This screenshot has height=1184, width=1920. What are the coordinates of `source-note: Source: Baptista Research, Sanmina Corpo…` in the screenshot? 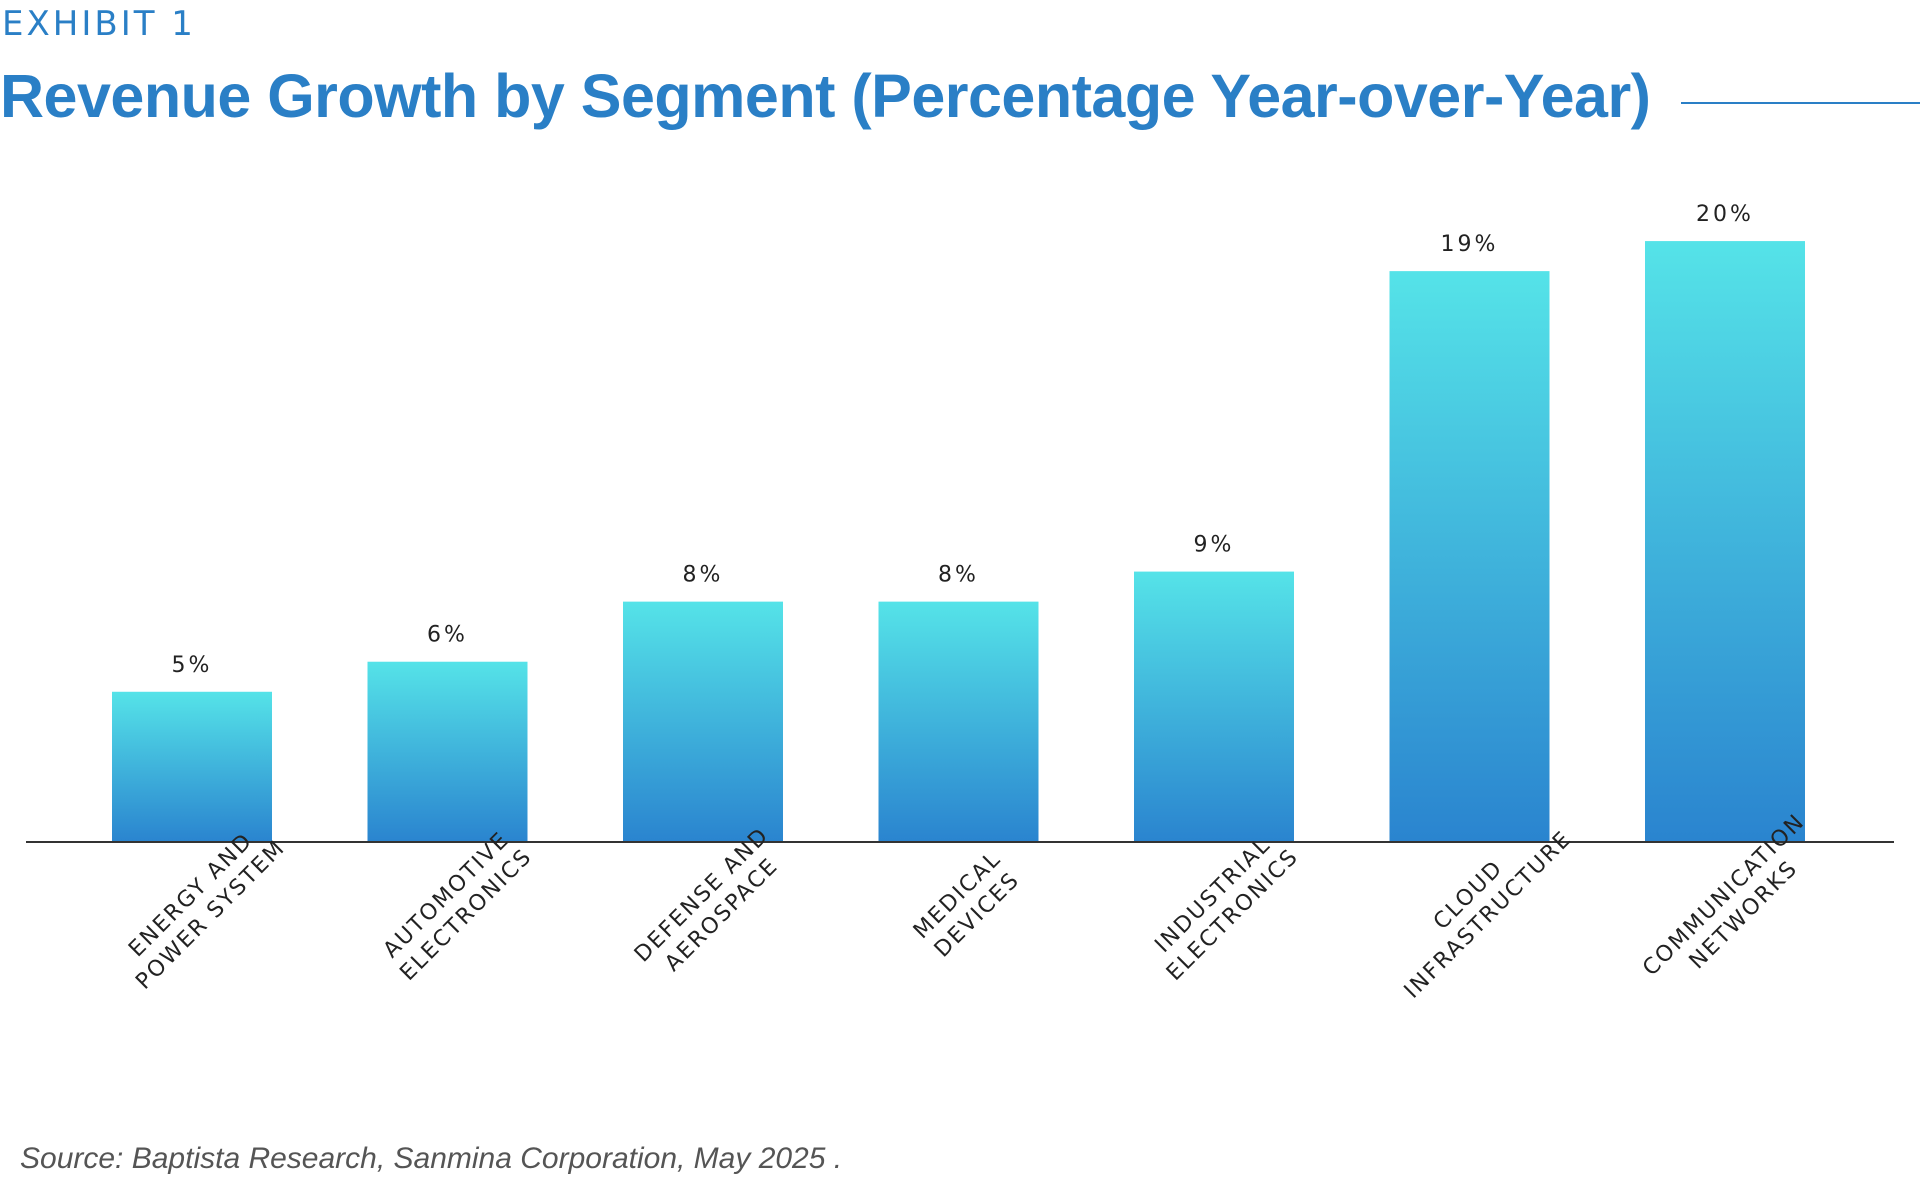 It's located at (431, 1158).